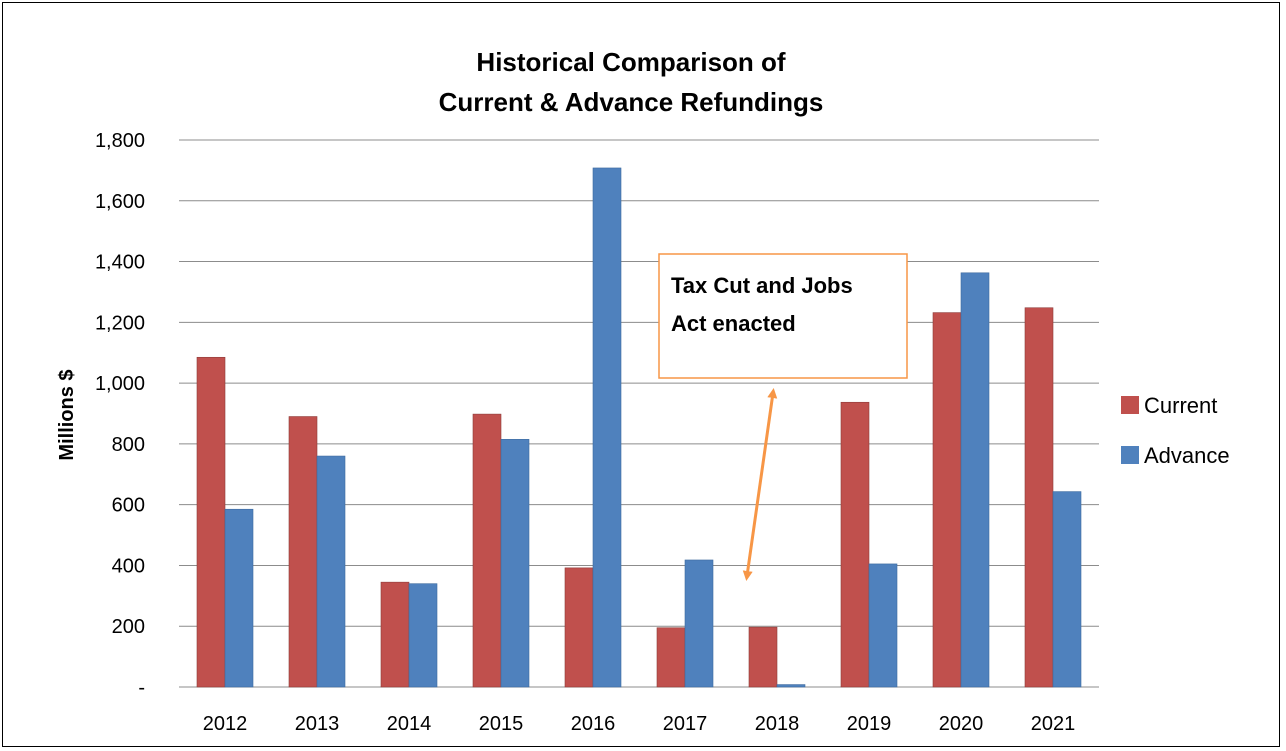 This screenshot has width=1286, height=751. I want to click on annotation-text-line: Tax Cut and Jobs, so click(762, 285).